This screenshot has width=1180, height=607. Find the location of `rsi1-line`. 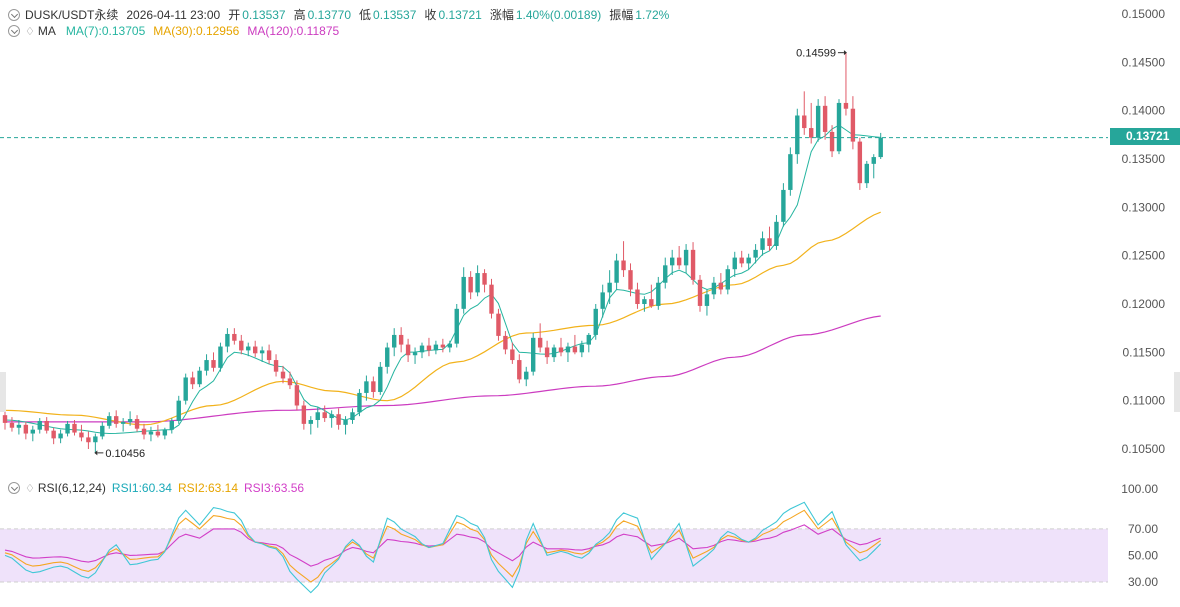

rsi1-line is located at coordinates (443, 547).